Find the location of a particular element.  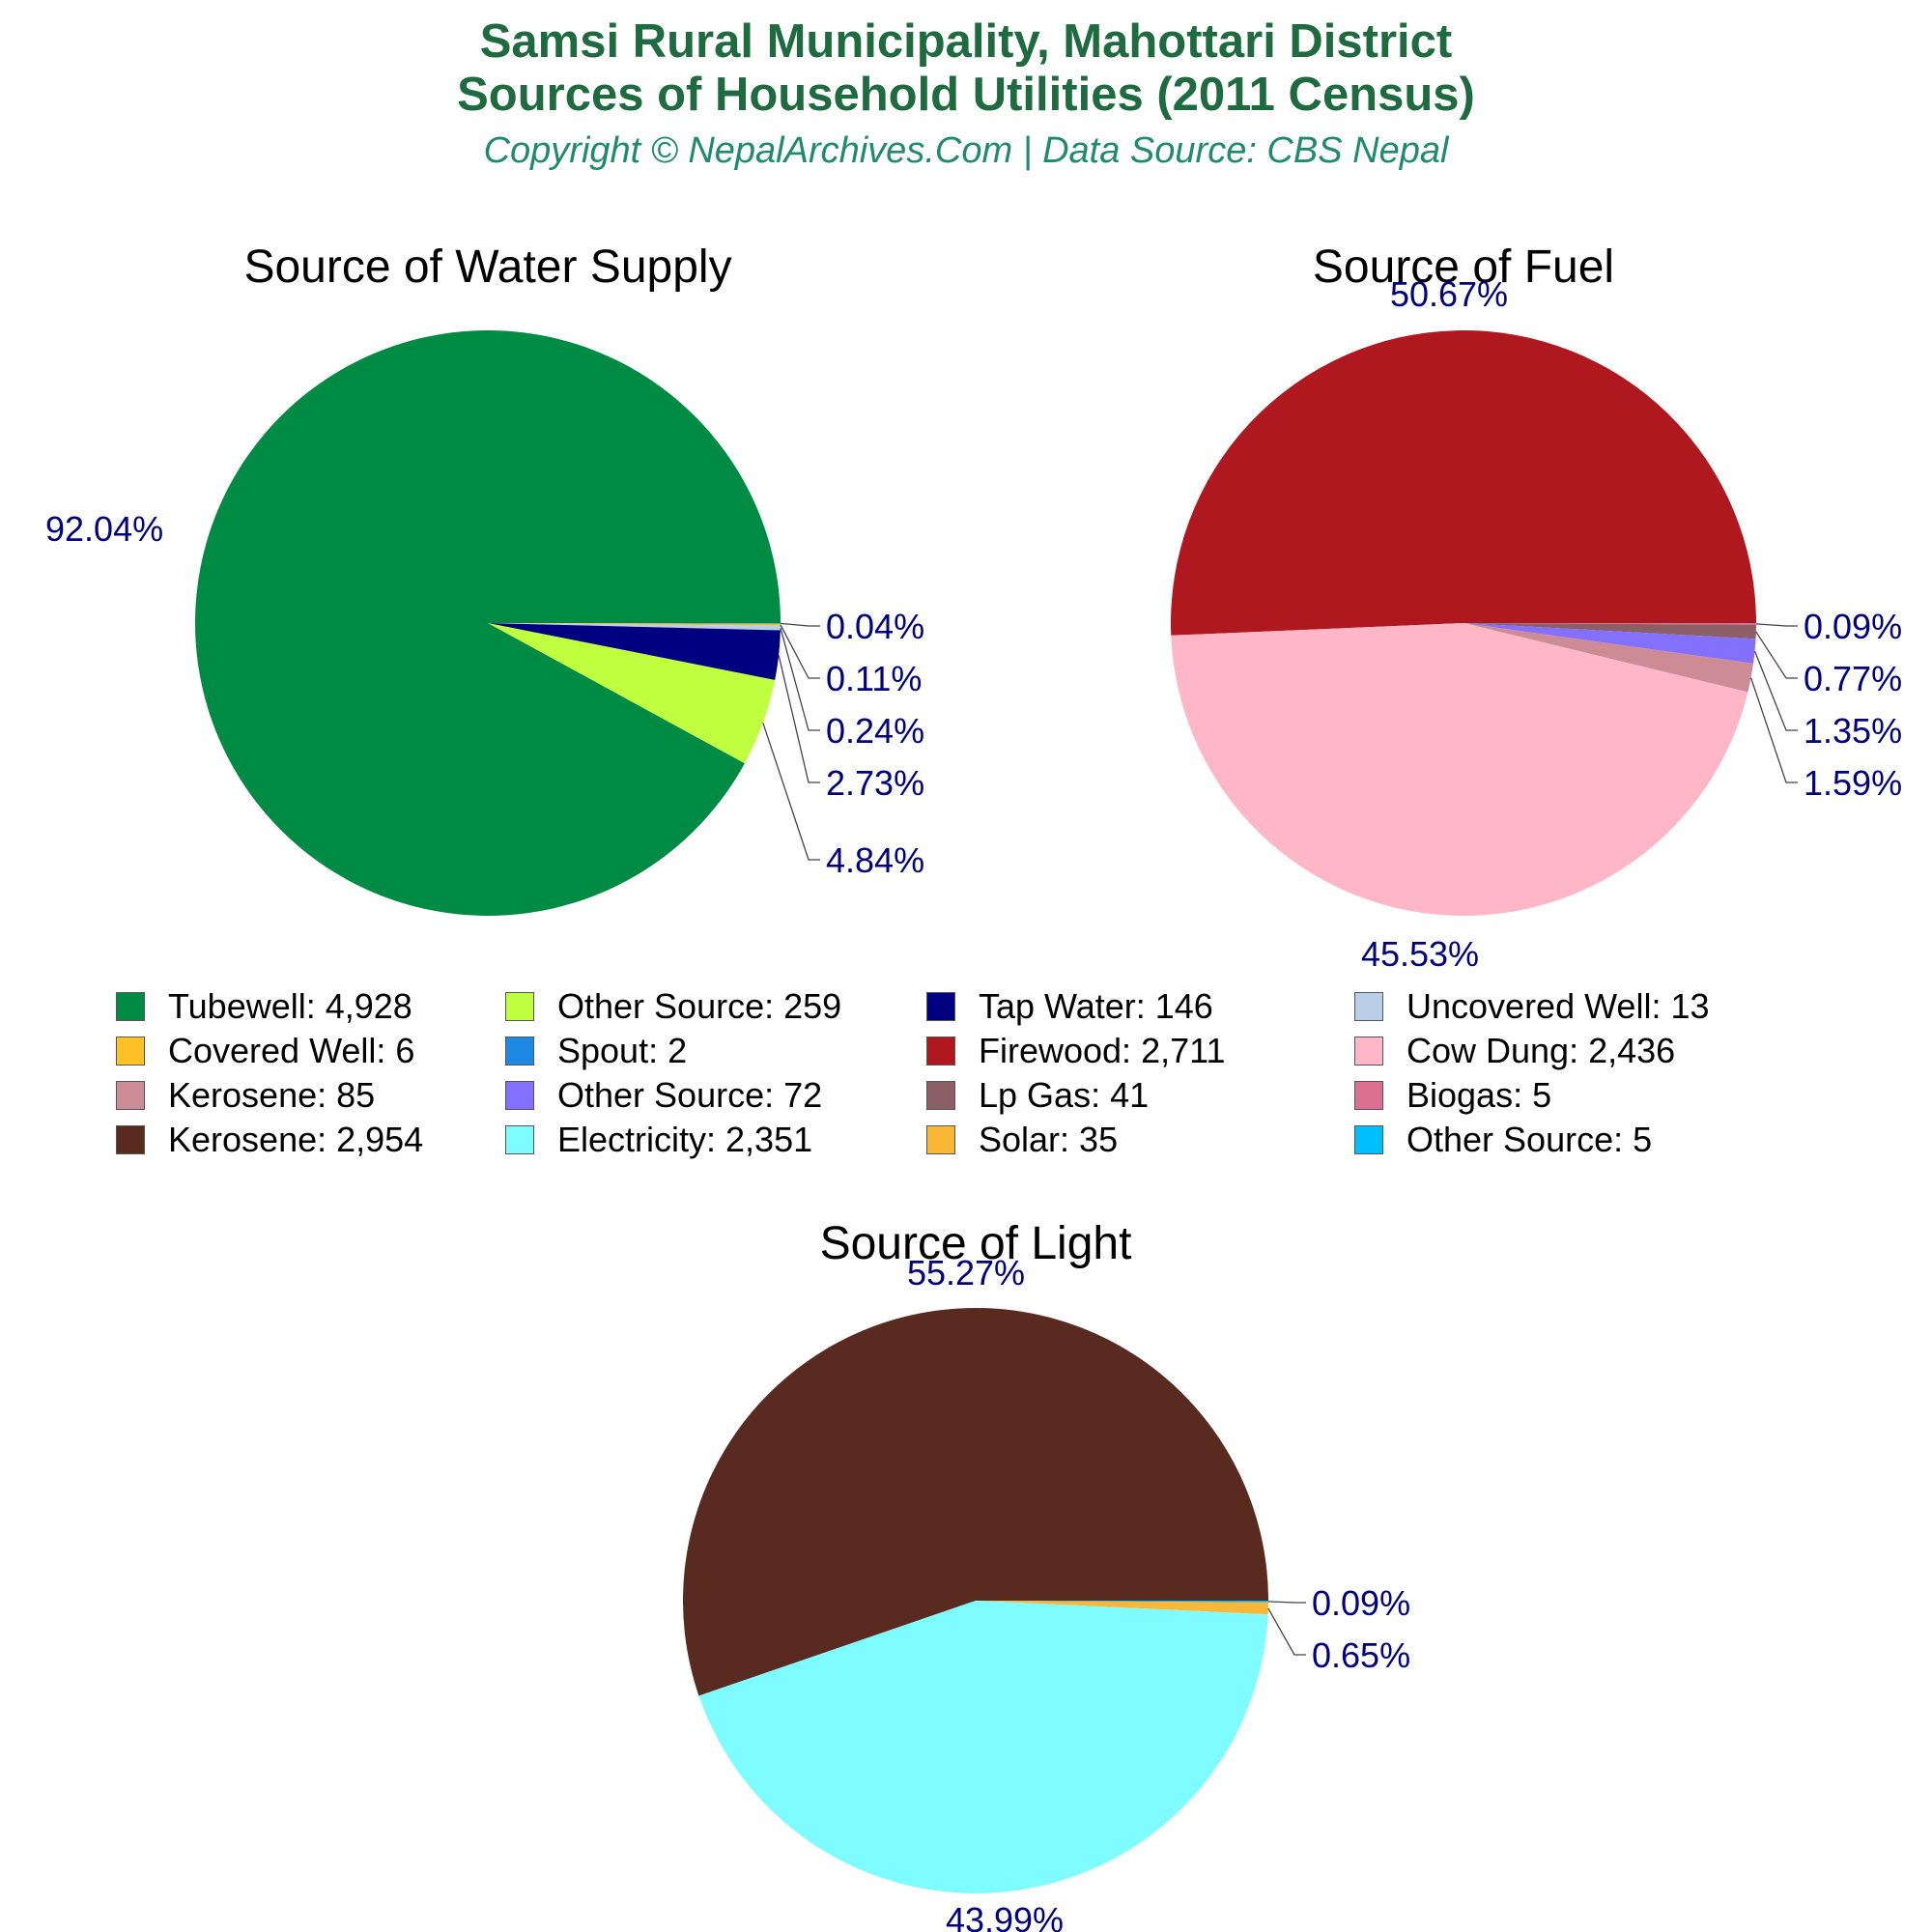

pie-slice-biogas is located at coordinates (1609, 624).